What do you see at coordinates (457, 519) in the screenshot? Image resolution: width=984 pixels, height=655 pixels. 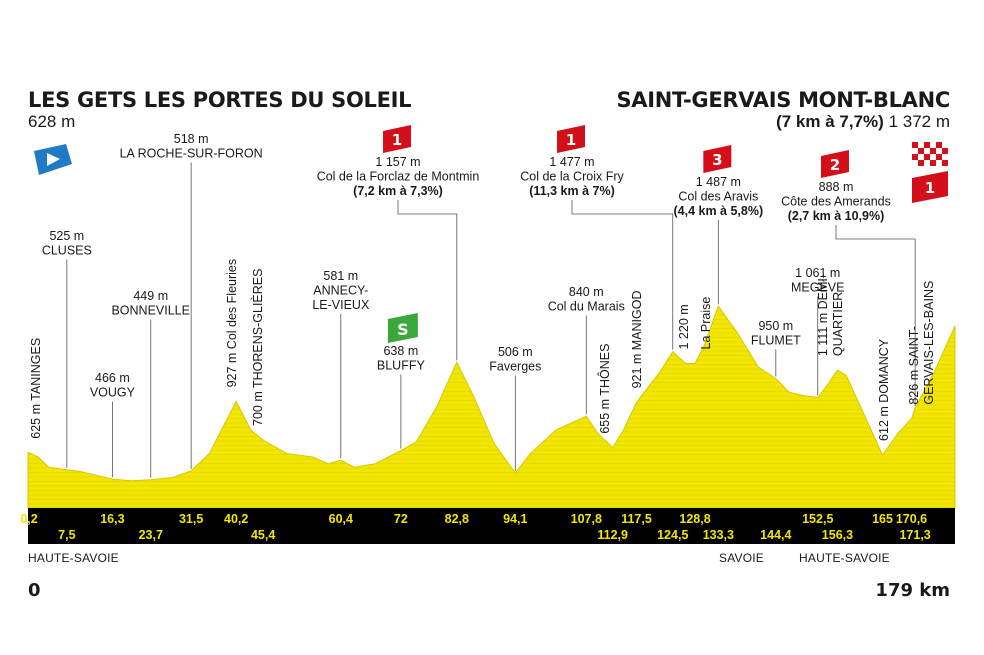 I see `km-marker-top: 82,8` at bounding box center [457, 519].